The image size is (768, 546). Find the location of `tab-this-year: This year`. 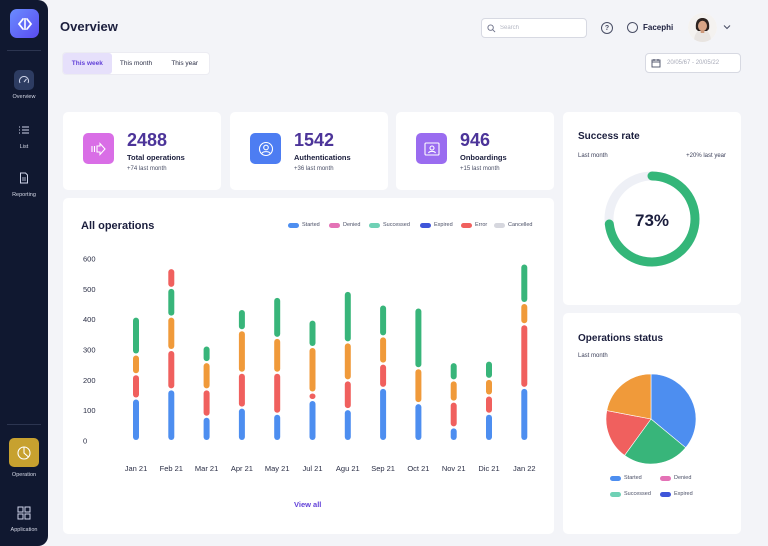

tab-this-year: This year is located at coordinates (185, 63).